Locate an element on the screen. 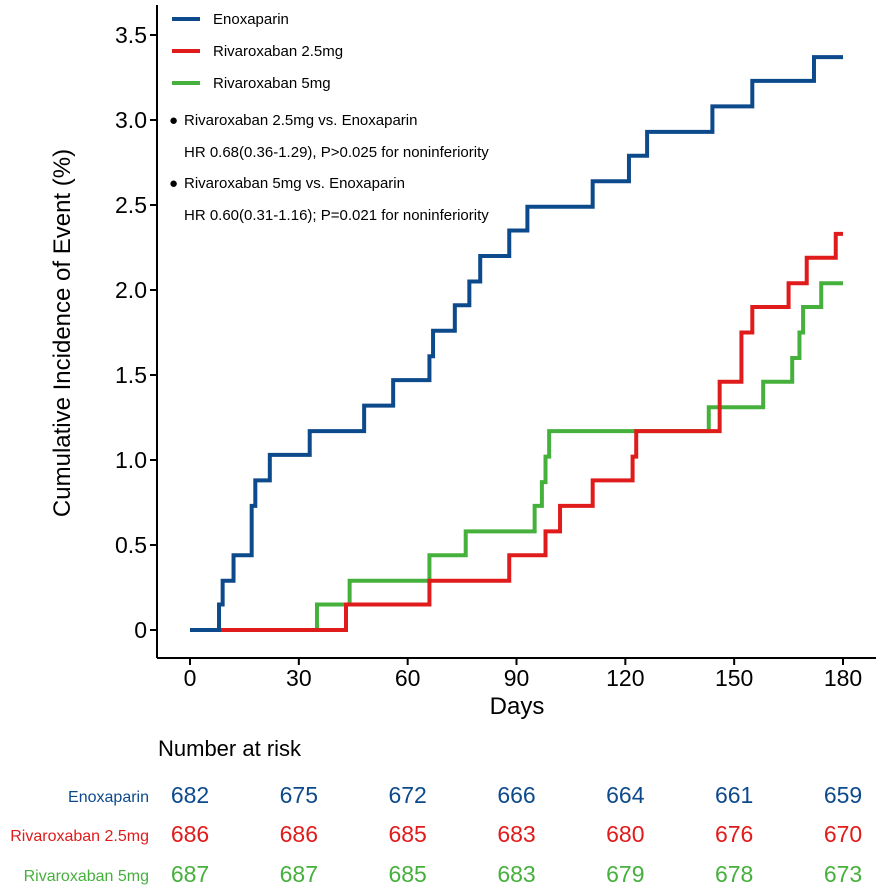 Image resolution: width=884 pixels, height=892 pixels. y-tick-label: 2.0 is located at coordinates (131, 290).